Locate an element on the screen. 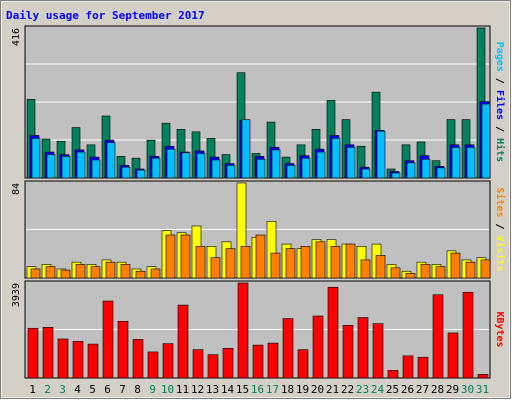 This screenshot has width=512, height=405. x-tick-label: 5 is located at coordinates (92, 389).